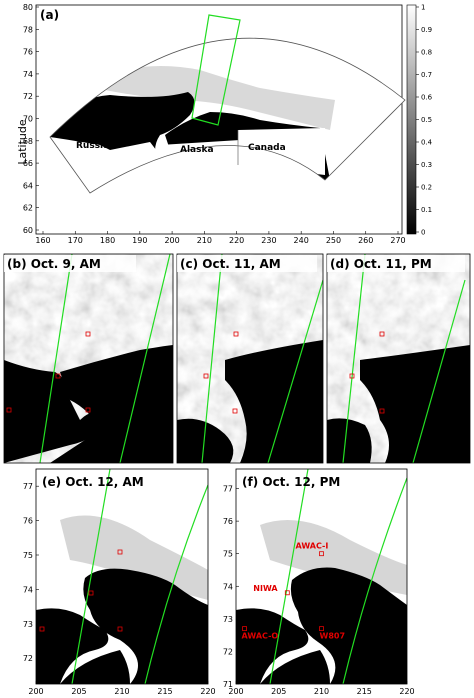 The image size is (474, 698). What do you see at coordinates (439, 371) in the screenshot?
I see `panel-d-track-east` at bounding box center [439, 371].